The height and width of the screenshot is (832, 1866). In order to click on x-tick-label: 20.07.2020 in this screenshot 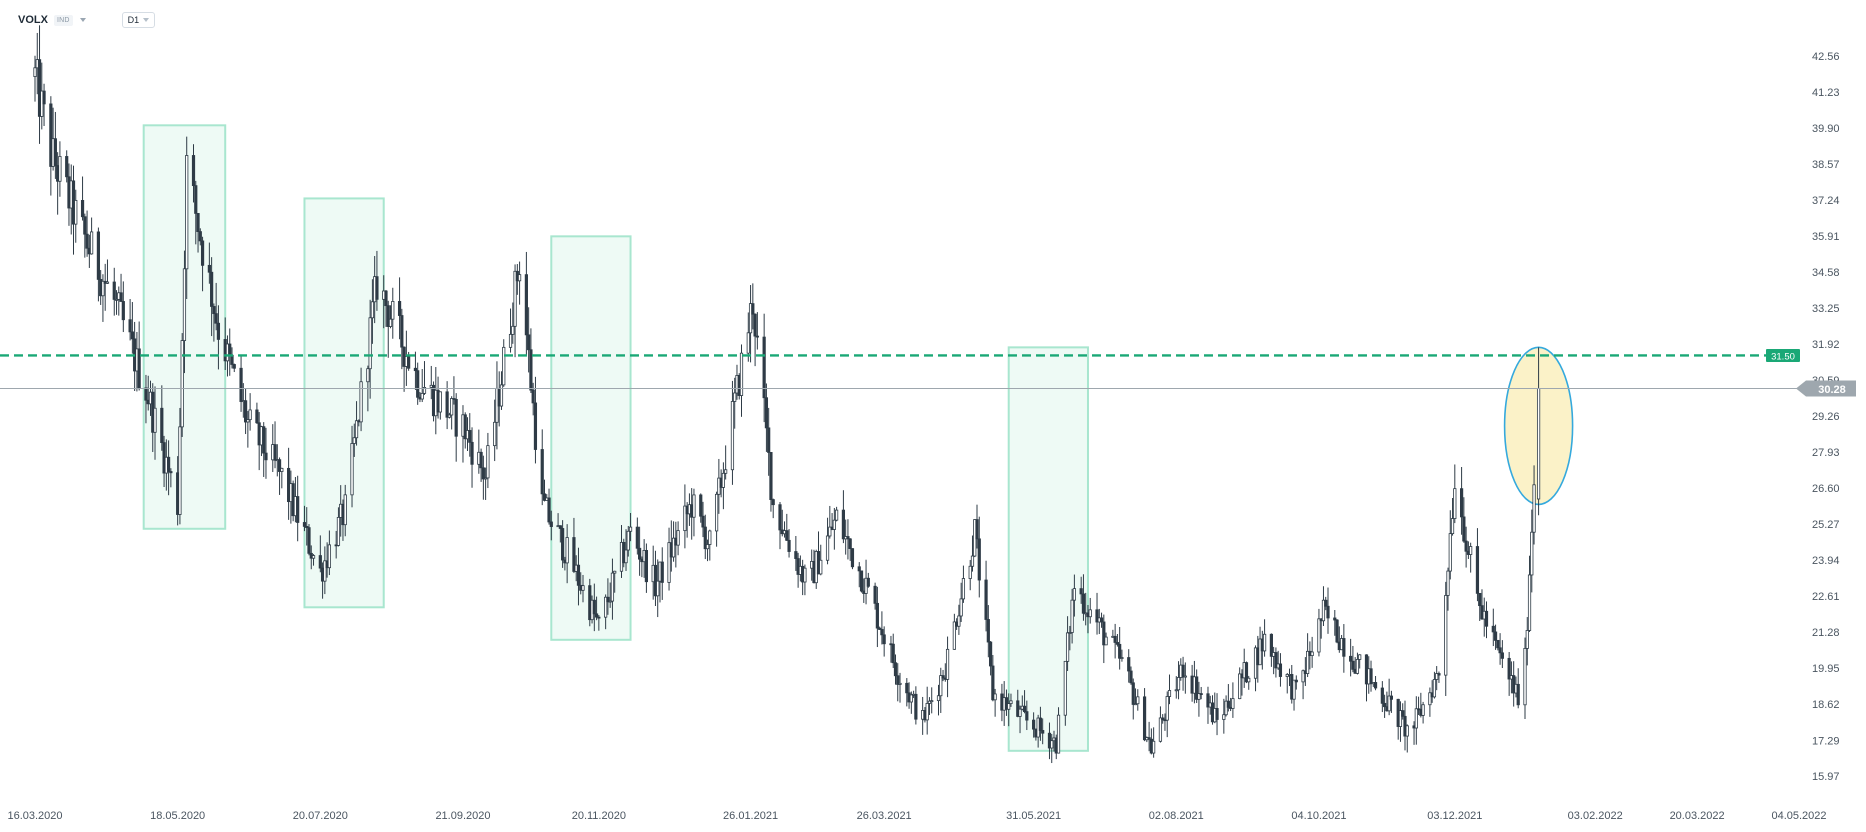, I will do `click(320, 816)`.